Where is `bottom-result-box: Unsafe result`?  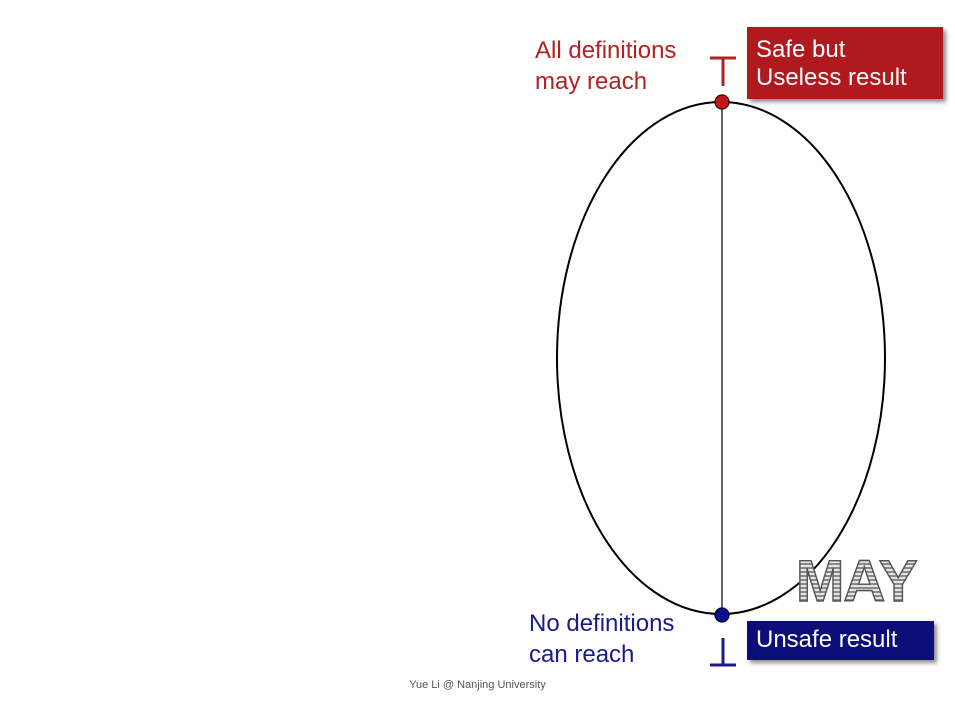 bottom-result-box: Unsafe result is located at coordinates (840, 640).